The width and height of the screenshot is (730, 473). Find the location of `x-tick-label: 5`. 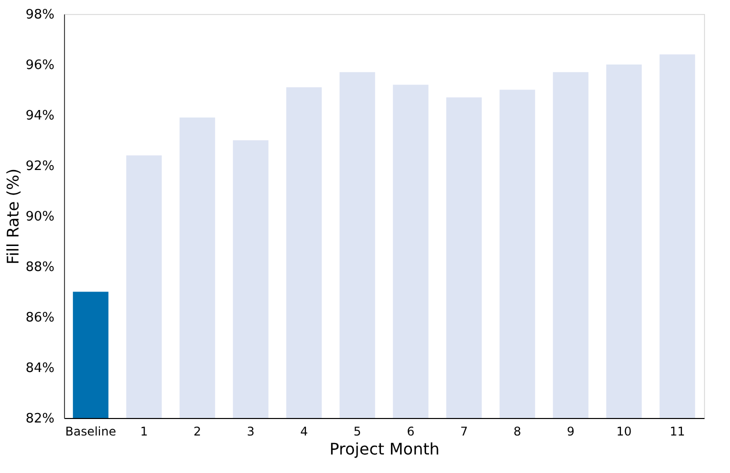

x-tick-label: 5 is located at coordinates (358, 431).